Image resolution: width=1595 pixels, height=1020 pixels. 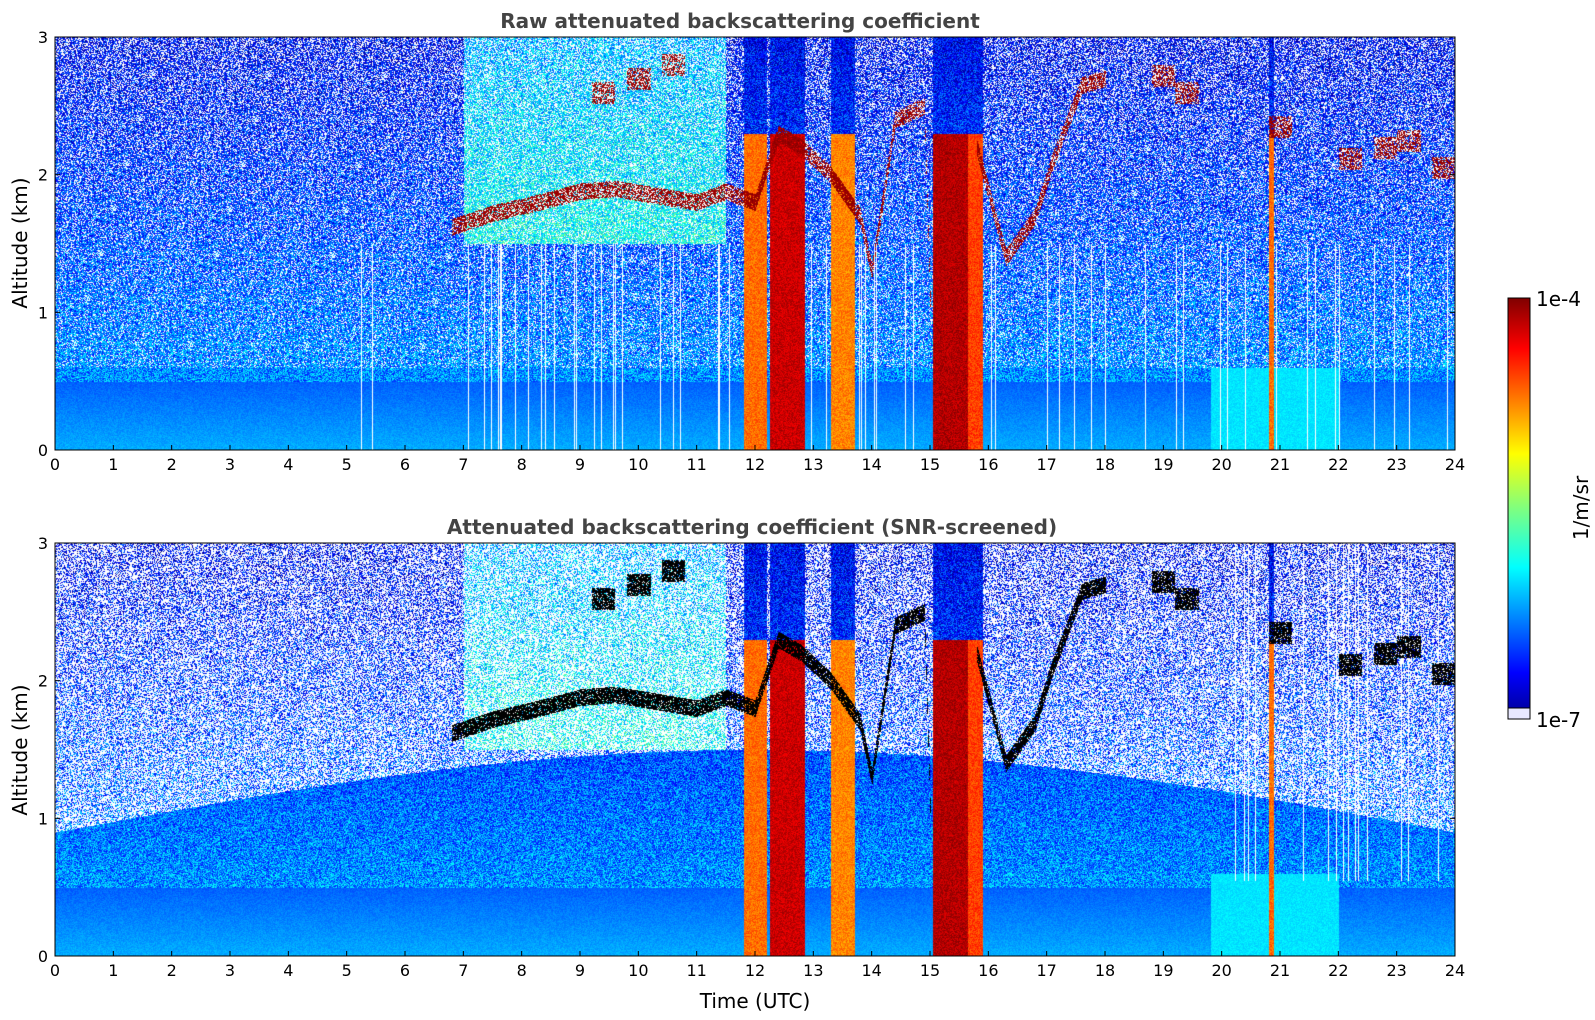 I want to click on colorbar-gradient, so click(x=1519, y=508).